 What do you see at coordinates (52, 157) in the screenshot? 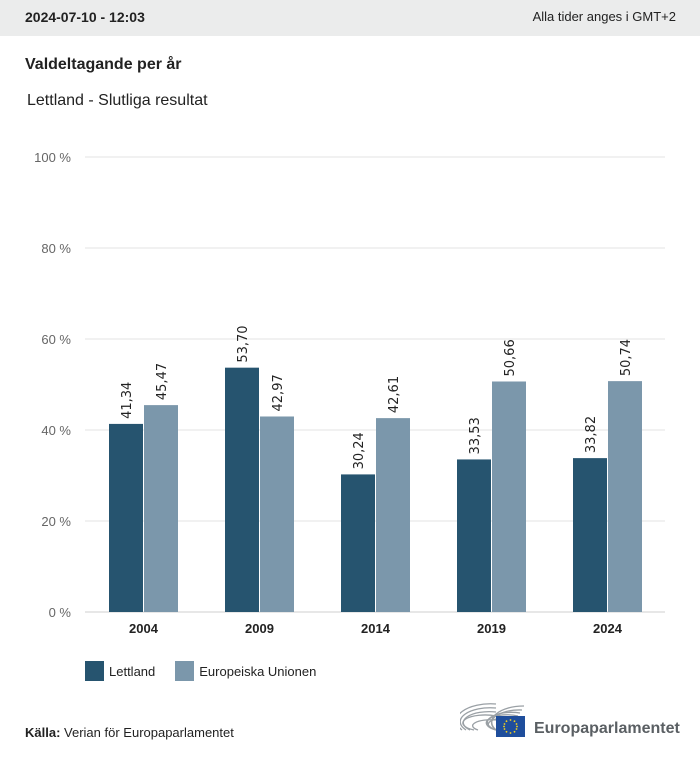
I see `y-tick-label: 100 %` at bounding box center [52, 157].